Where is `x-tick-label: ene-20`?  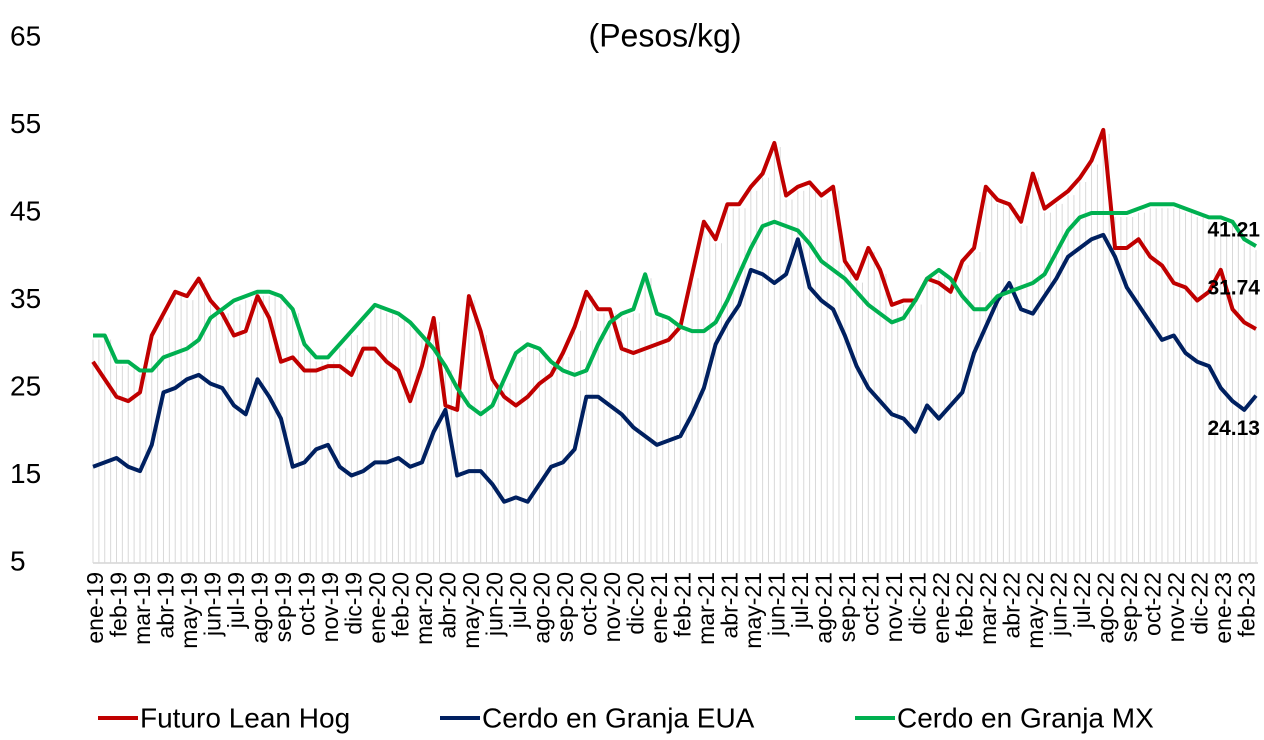 x-tick-label: ene-20 is located at coordinates (377, 608).